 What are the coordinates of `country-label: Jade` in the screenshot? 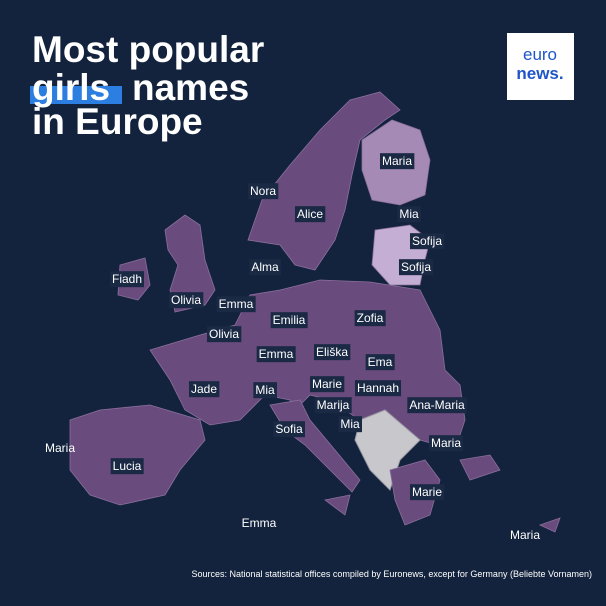 It's located at (204, 389).